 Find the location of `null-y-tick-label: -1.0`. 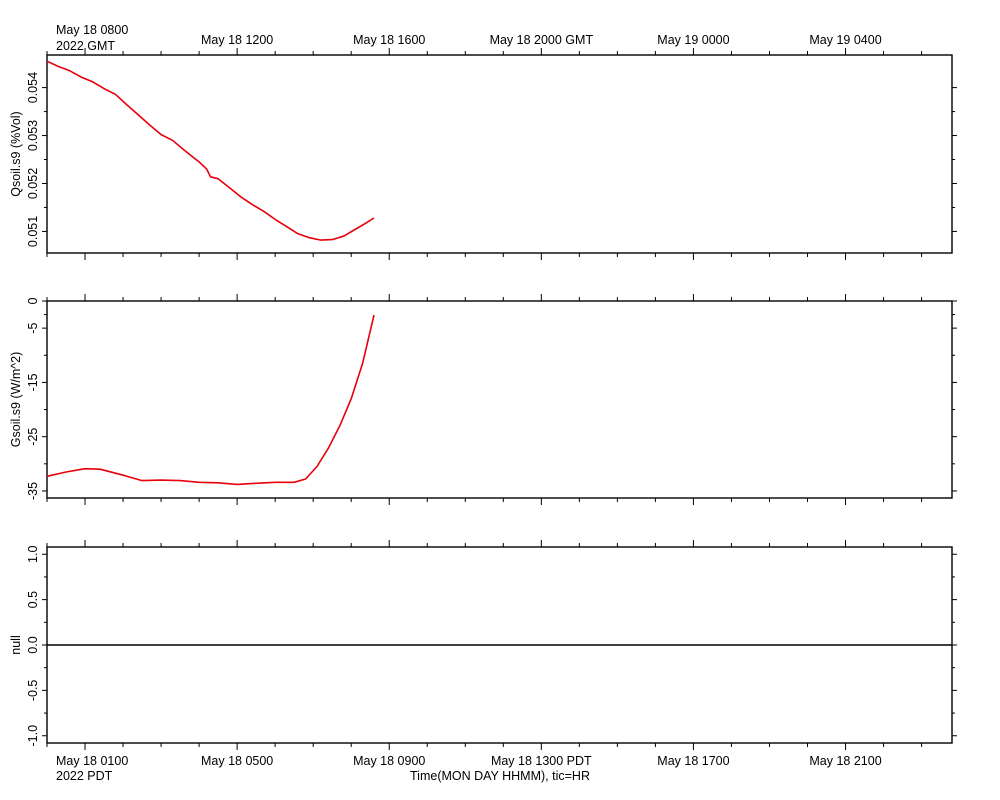

null-y-tick-label: -1.0 is located at coordinates (33, 736).